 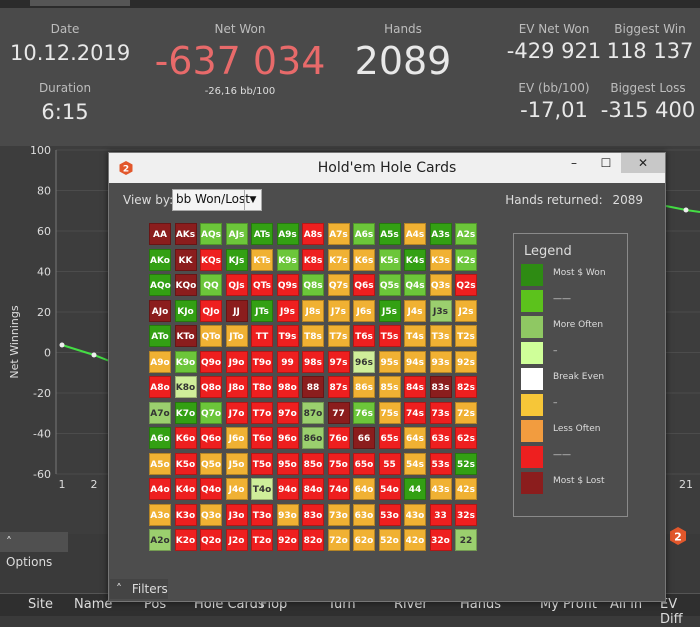 I want to click on hand-cell-q2o: Q2o, so click(x=211, y=540).